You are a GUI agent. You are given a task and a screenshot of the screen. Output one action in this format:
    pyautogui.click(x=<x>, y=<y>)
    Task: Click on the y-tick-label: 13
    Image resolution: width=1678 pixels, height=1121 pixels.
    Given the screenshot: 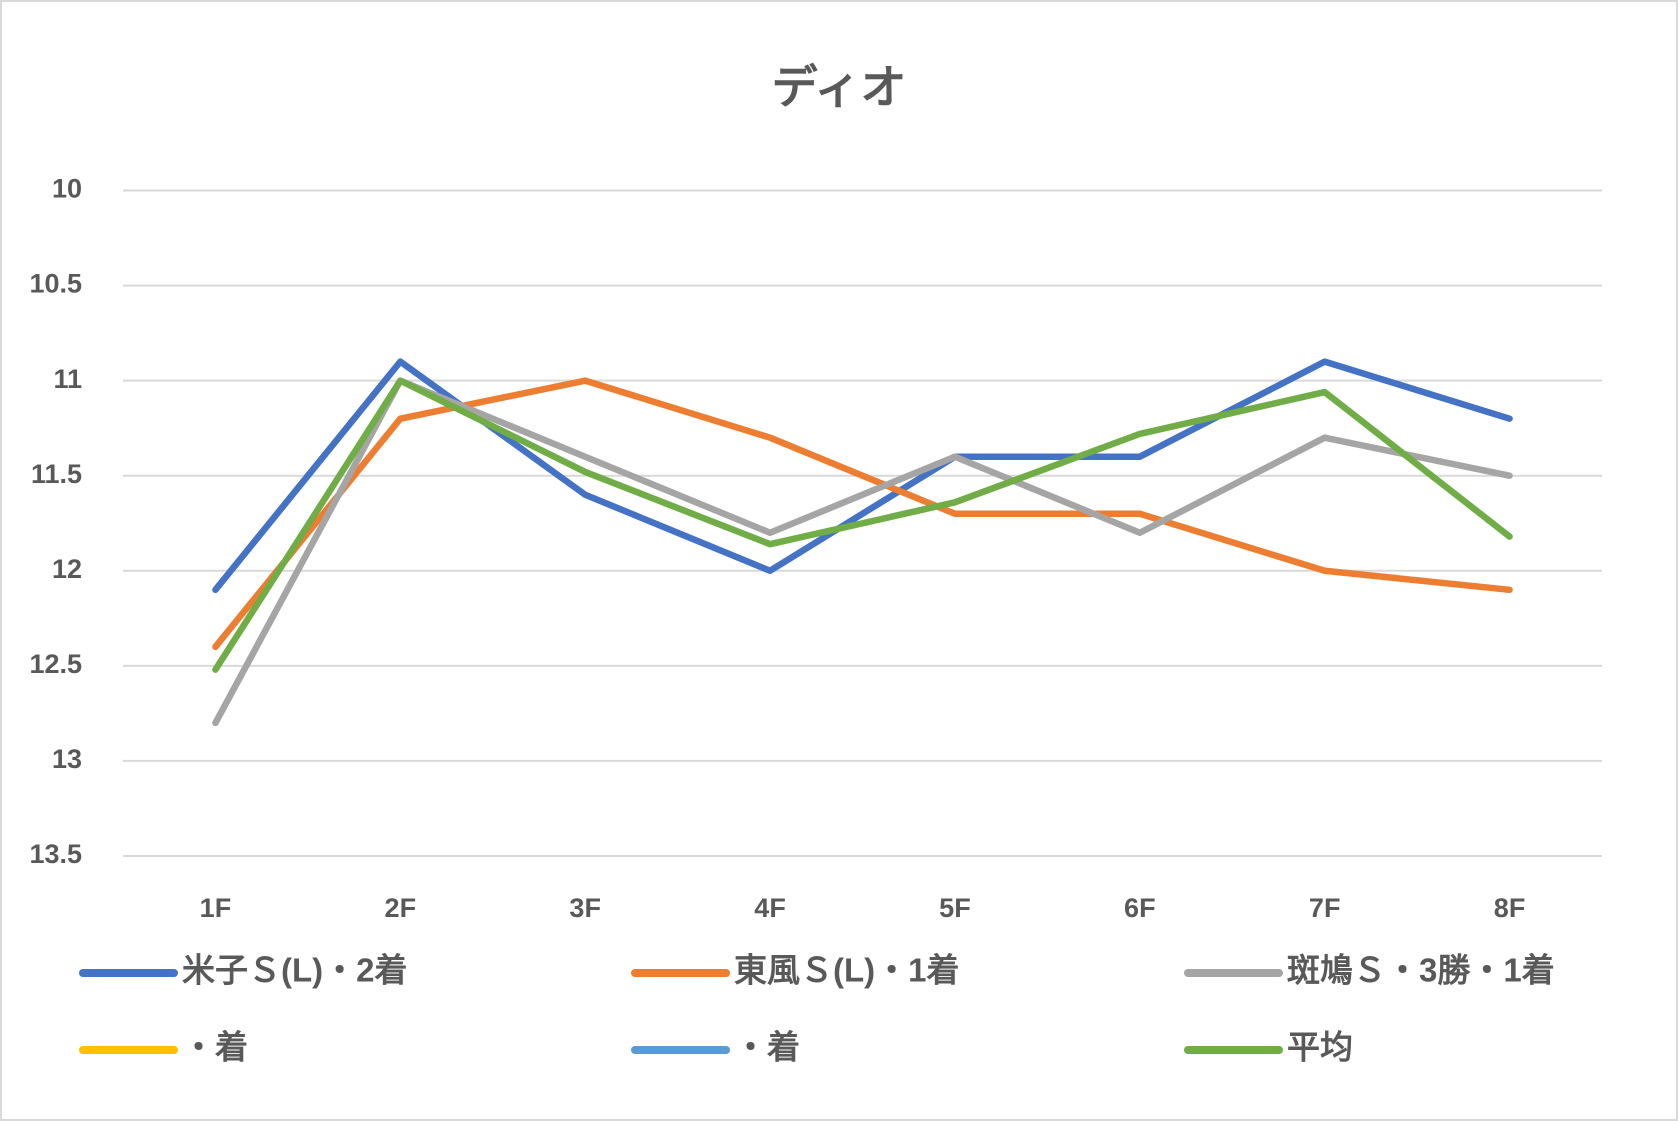 What is the action you would take?
    pyautogui.click(x=67, y=759)
    